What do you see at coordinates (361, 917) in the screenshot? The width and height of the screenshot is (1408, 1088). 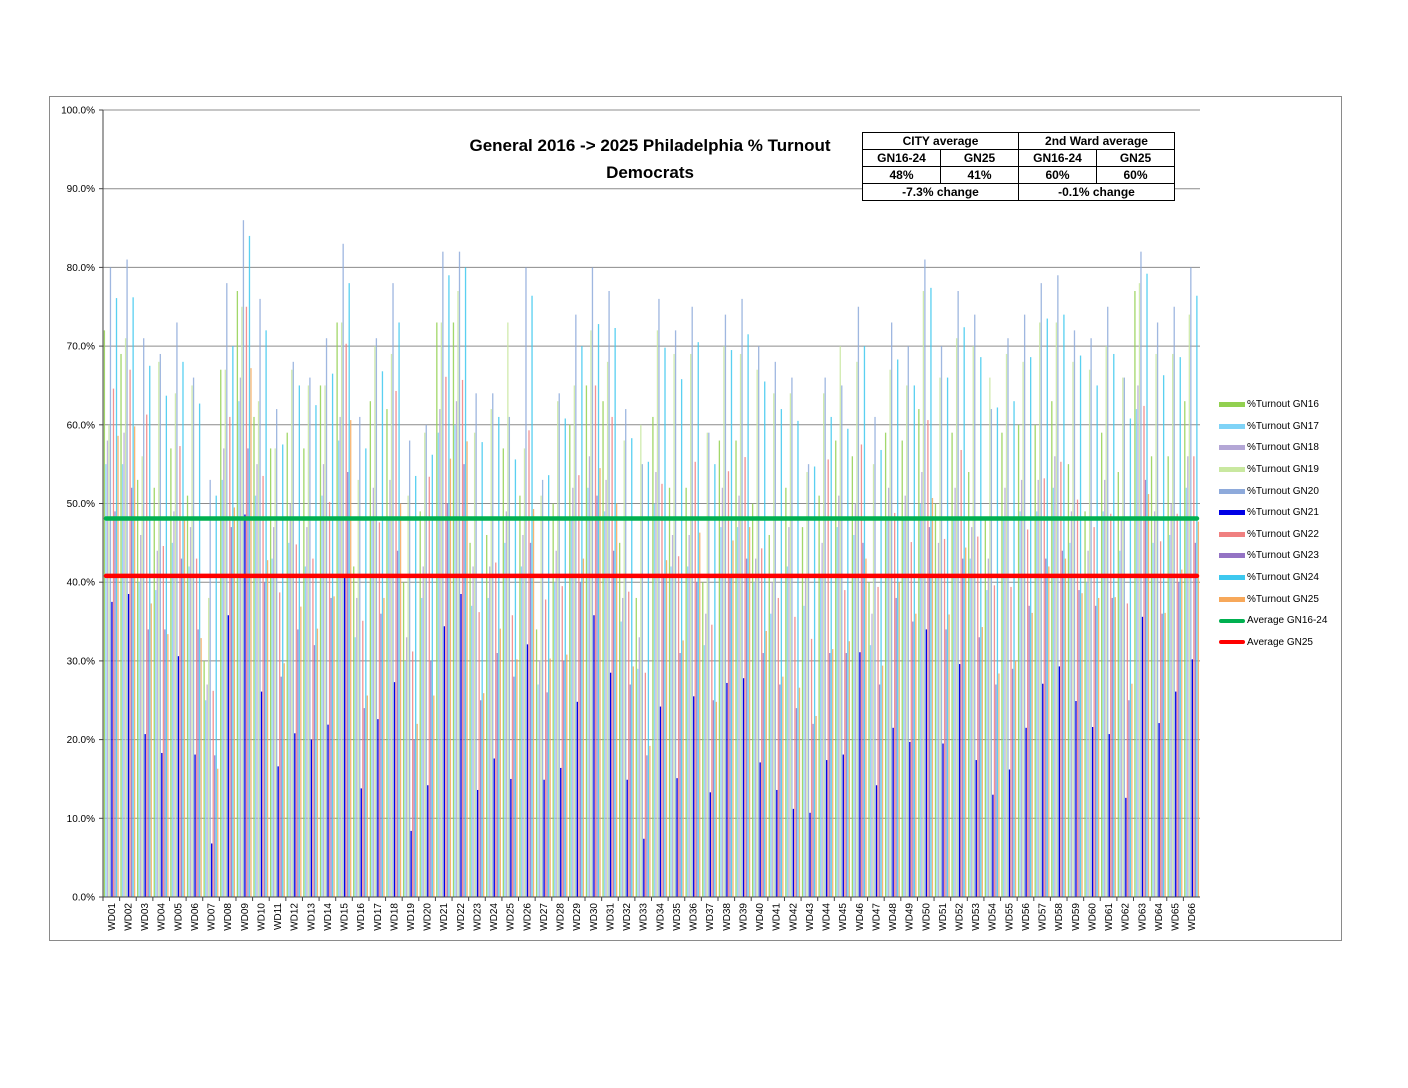 I see `x-tick-label: WD16` at bounding box center [361, 917].